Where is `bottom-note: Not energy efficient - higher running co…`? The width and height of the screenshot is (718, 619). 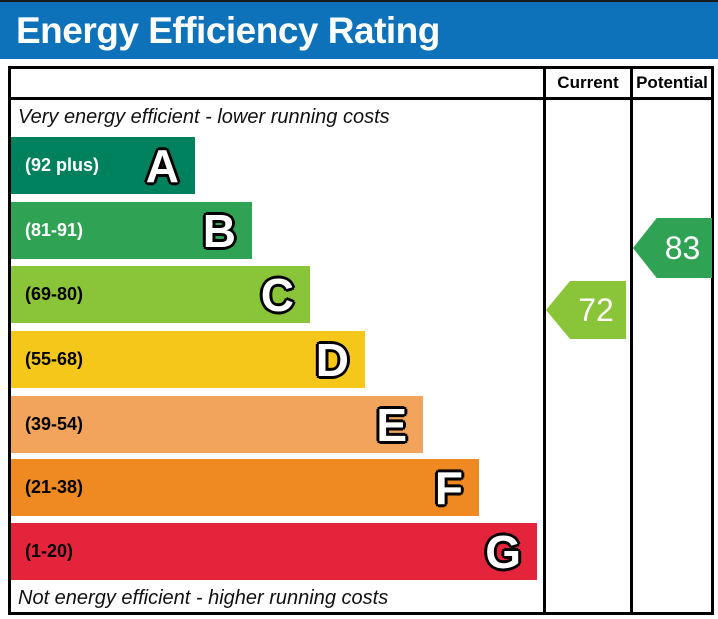 bottom-note: Not energy efficient - higher running co… is located at coordinates (203, 598).